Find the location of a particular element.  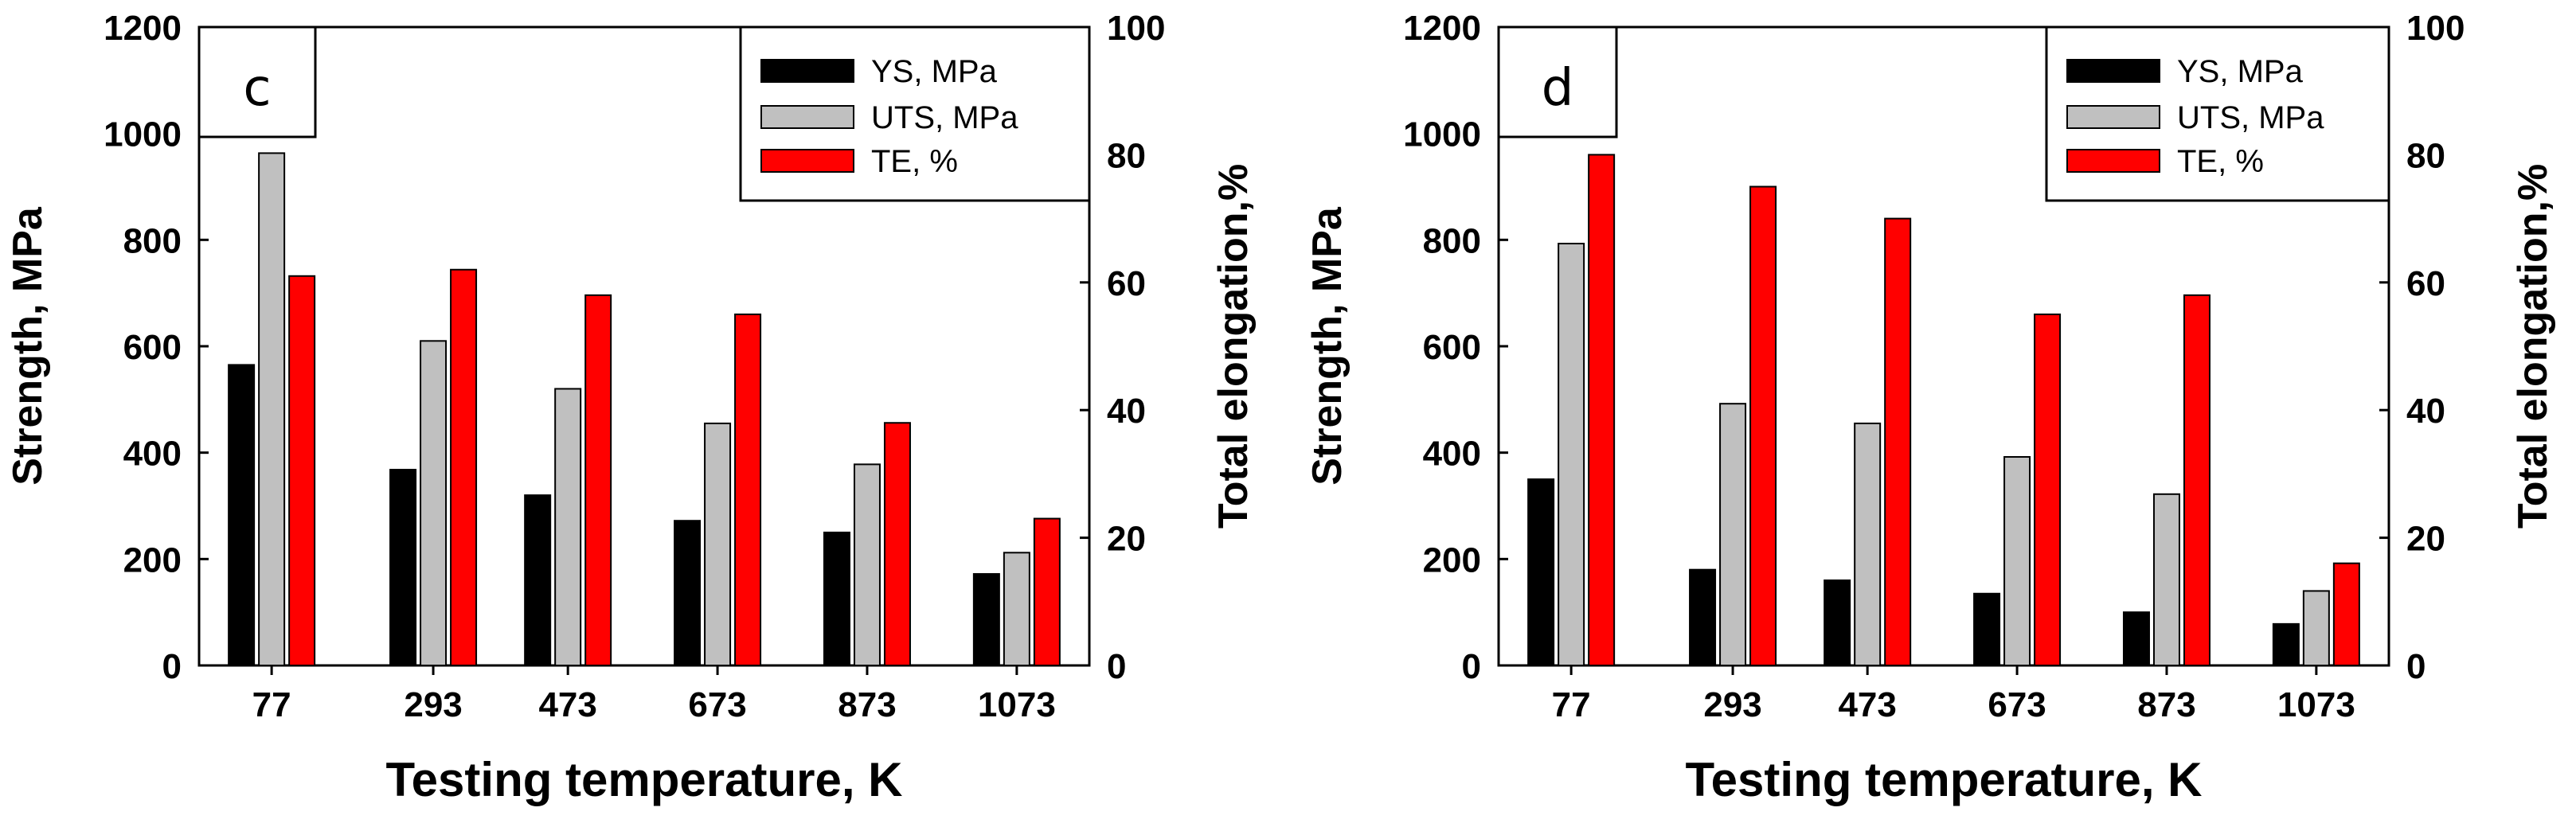

legend: YS, MPa UTS, MPa TE, % is located at coordinates (2218, 114).